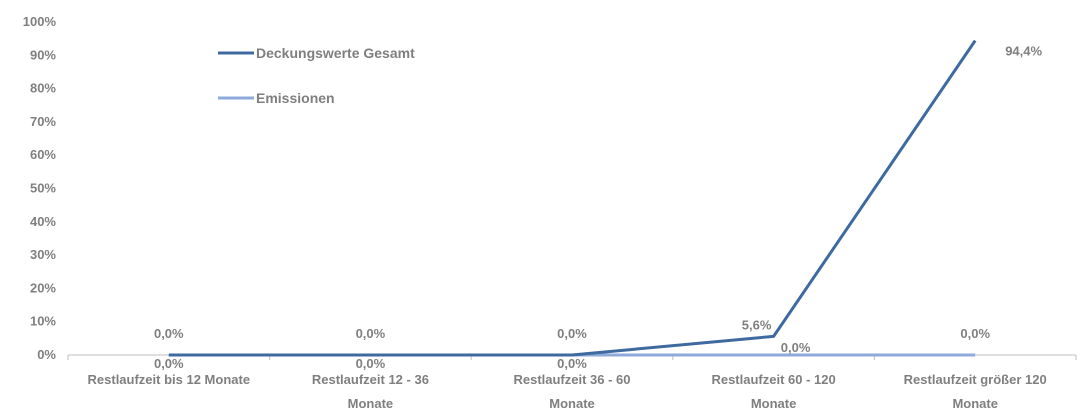  What do you see at coordinates (1023, 51) in the screenshot?
I see `data-label-deckungswerte: 94,4%` at bounding box center [1023, 51].